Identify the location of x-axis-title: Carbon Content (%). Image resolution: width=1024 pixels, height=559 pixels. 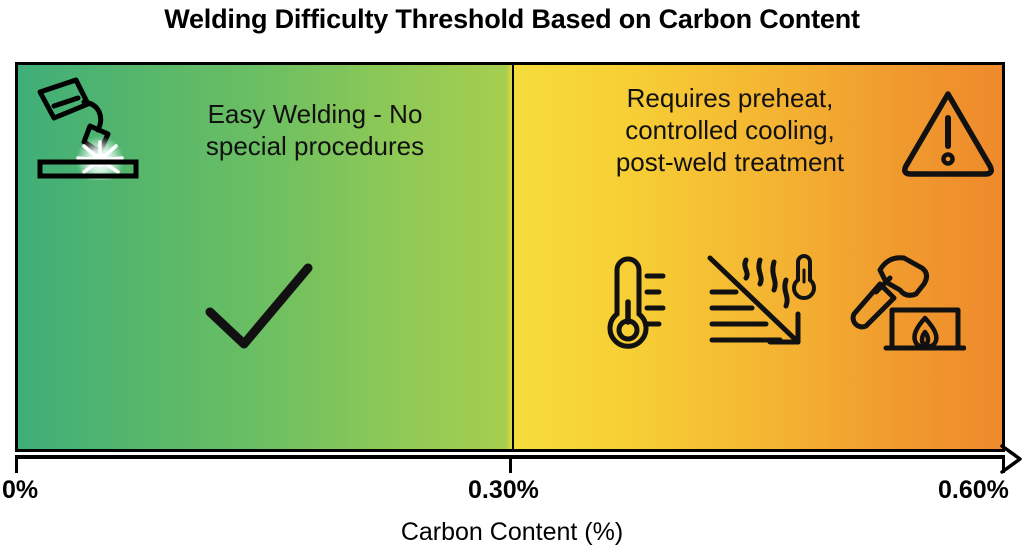
(512, 532).